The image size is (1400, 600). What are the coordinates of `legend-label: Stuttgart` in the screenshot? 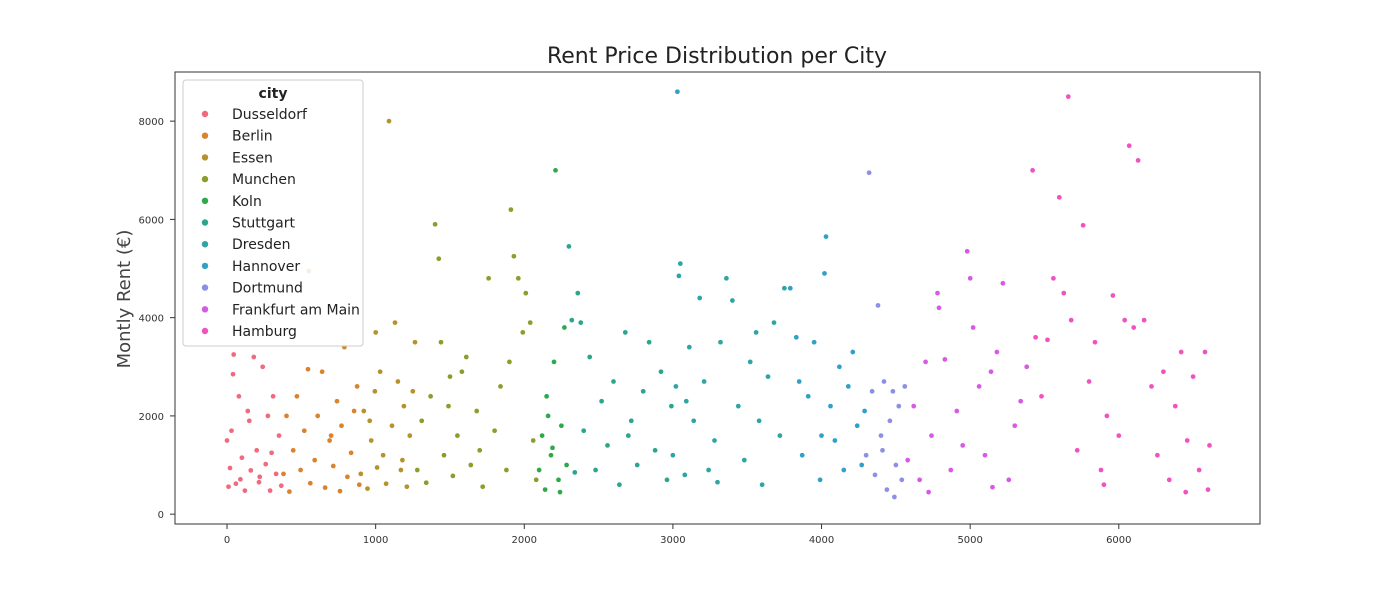 It's located at (263, 224).